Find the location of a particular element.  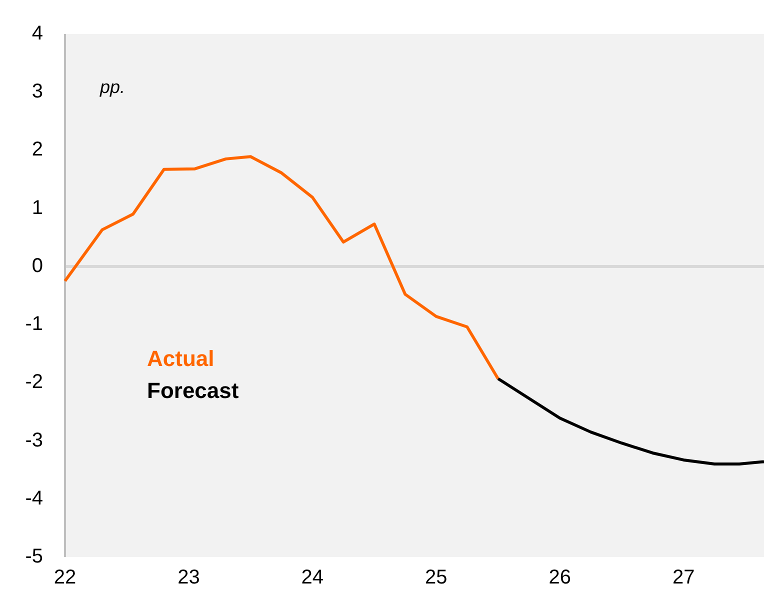

y-tick-label: -3 is located at coordinates (34, 440).